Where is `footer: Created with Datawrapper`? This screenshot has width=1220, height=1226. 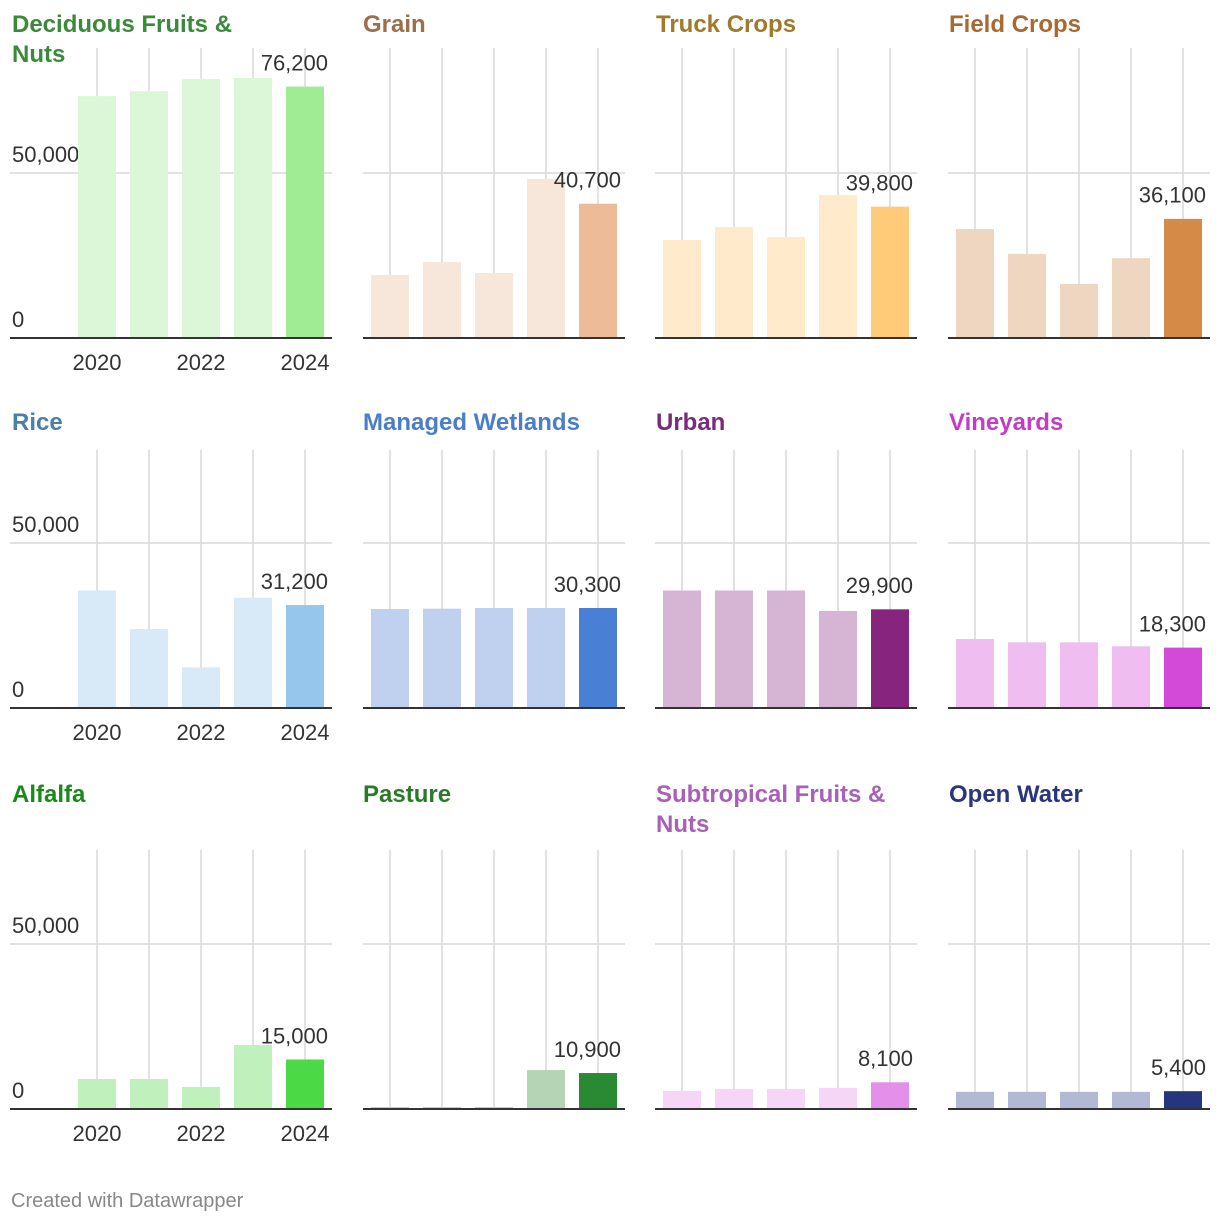 footer: Created with Datawrapper is located at coordinates (127, 1201).